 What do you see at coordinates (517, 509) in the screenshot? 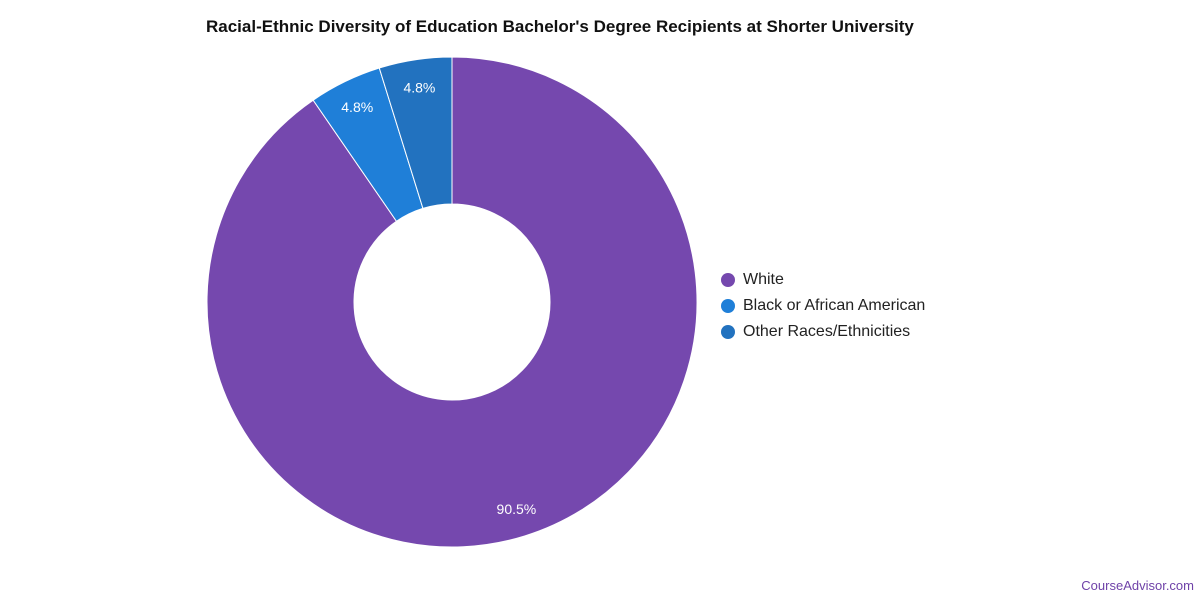
I see `slice-value-label: 90.5%` at bounding box center [517, 509].